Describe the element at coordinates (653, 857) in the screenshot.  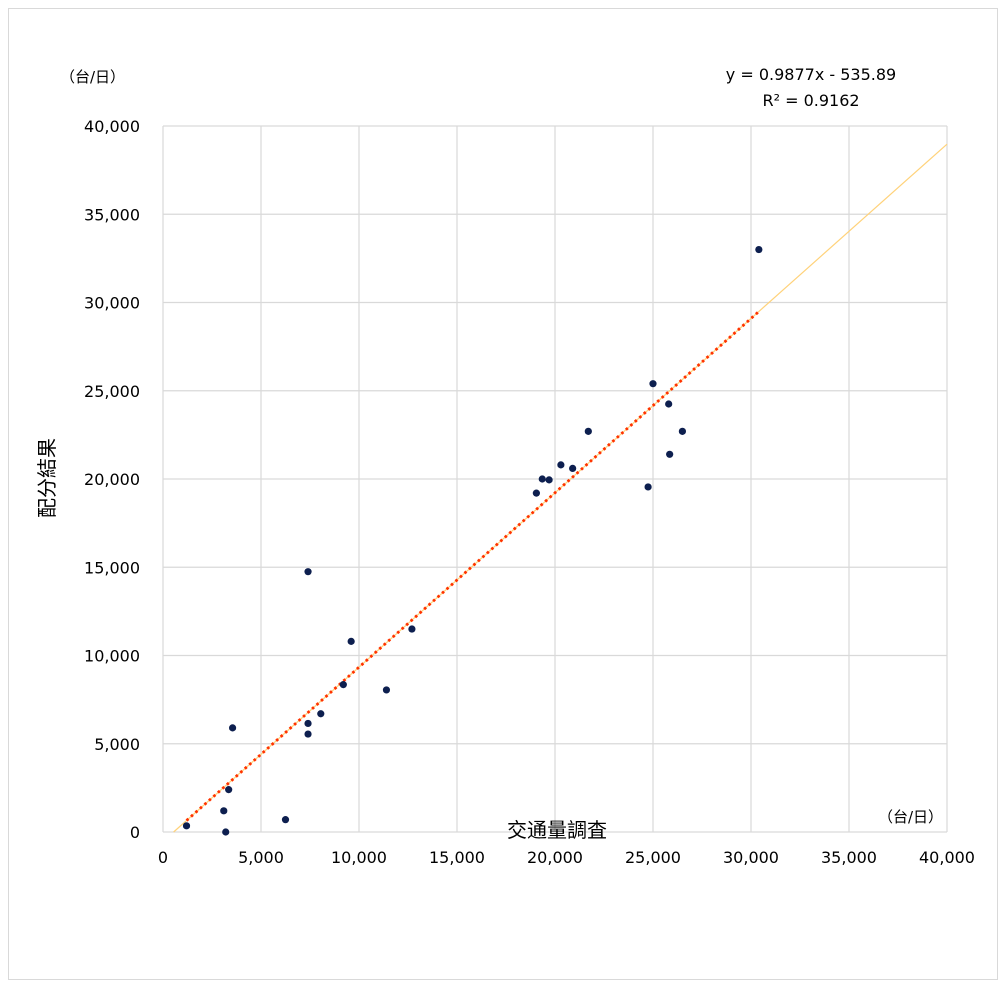
I see `x-tick-label: 25,000` at that location.